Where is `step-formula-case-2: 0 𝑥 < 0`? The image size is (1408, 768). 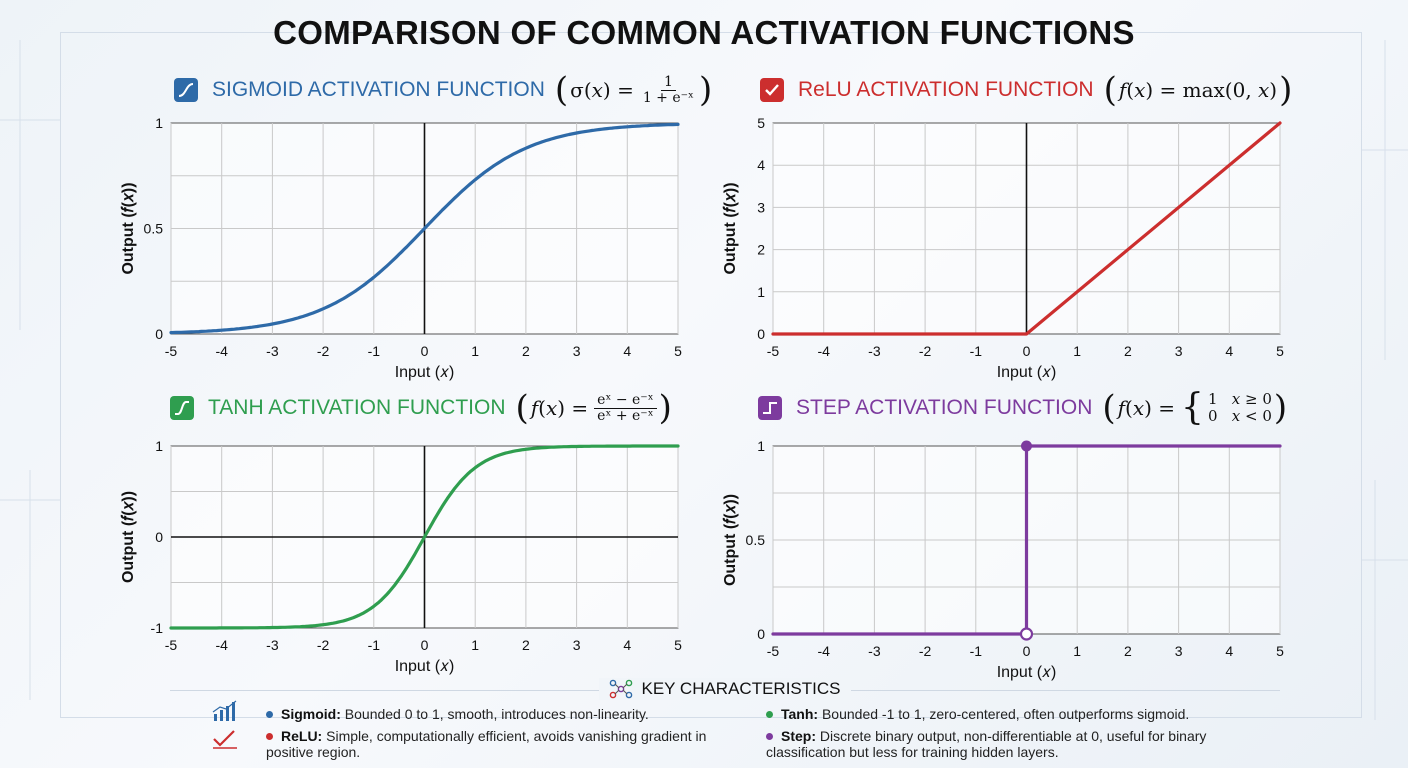 step-formula-case-2: 0 𝑥 < 0 is located at coordinates (1239, 416).